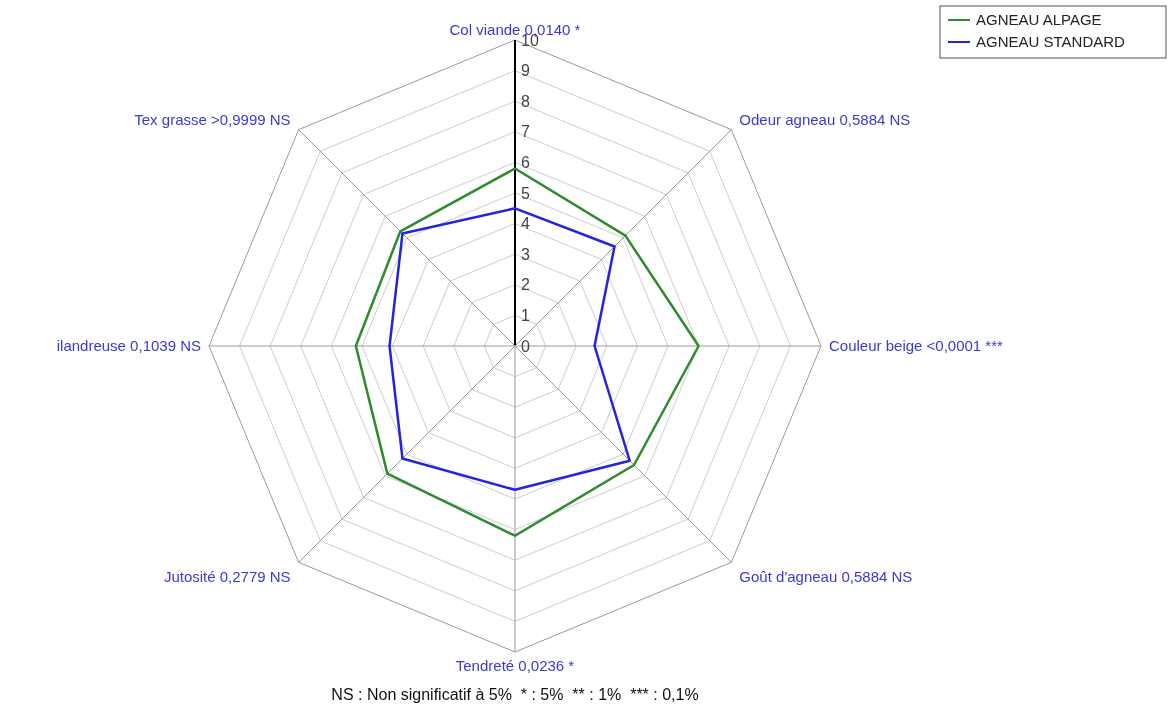 The width and height of the screenshot is (1168, 711). What do you see at coordinates (525, 315) in the screenshot?
I see `y-tick-label: 1` at bounding box center [525, 315].